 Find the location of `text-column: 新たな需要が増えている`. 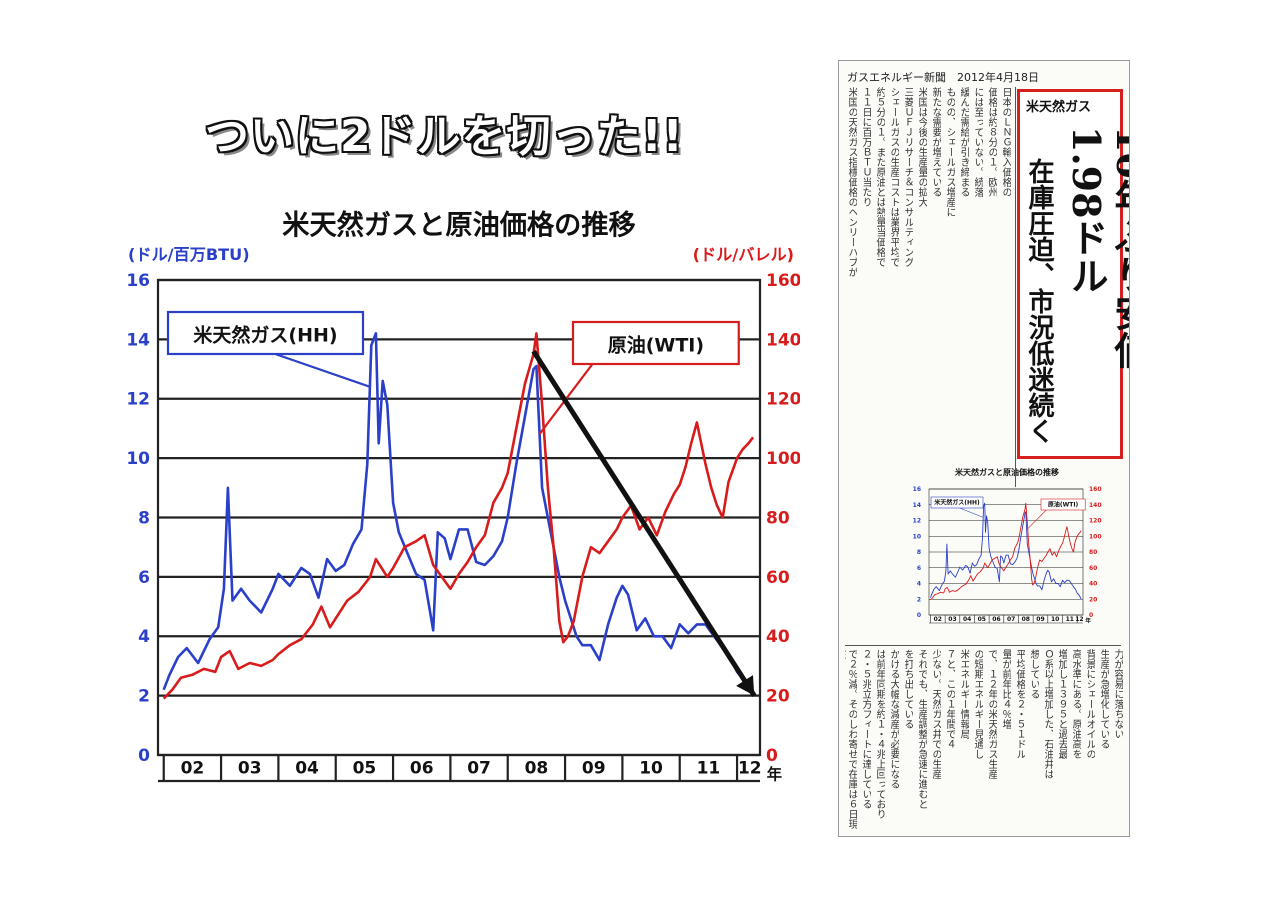

text-column: 新たな需要が増えている is located at coordinates (935, 142).